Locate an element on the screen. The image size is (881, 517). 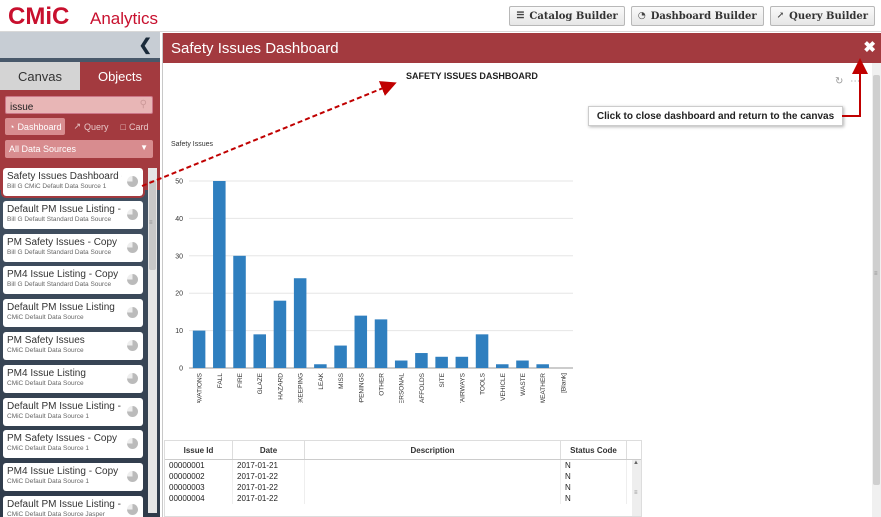
panel-tabs: Canvas Objects is located at coordinates (80, 76).